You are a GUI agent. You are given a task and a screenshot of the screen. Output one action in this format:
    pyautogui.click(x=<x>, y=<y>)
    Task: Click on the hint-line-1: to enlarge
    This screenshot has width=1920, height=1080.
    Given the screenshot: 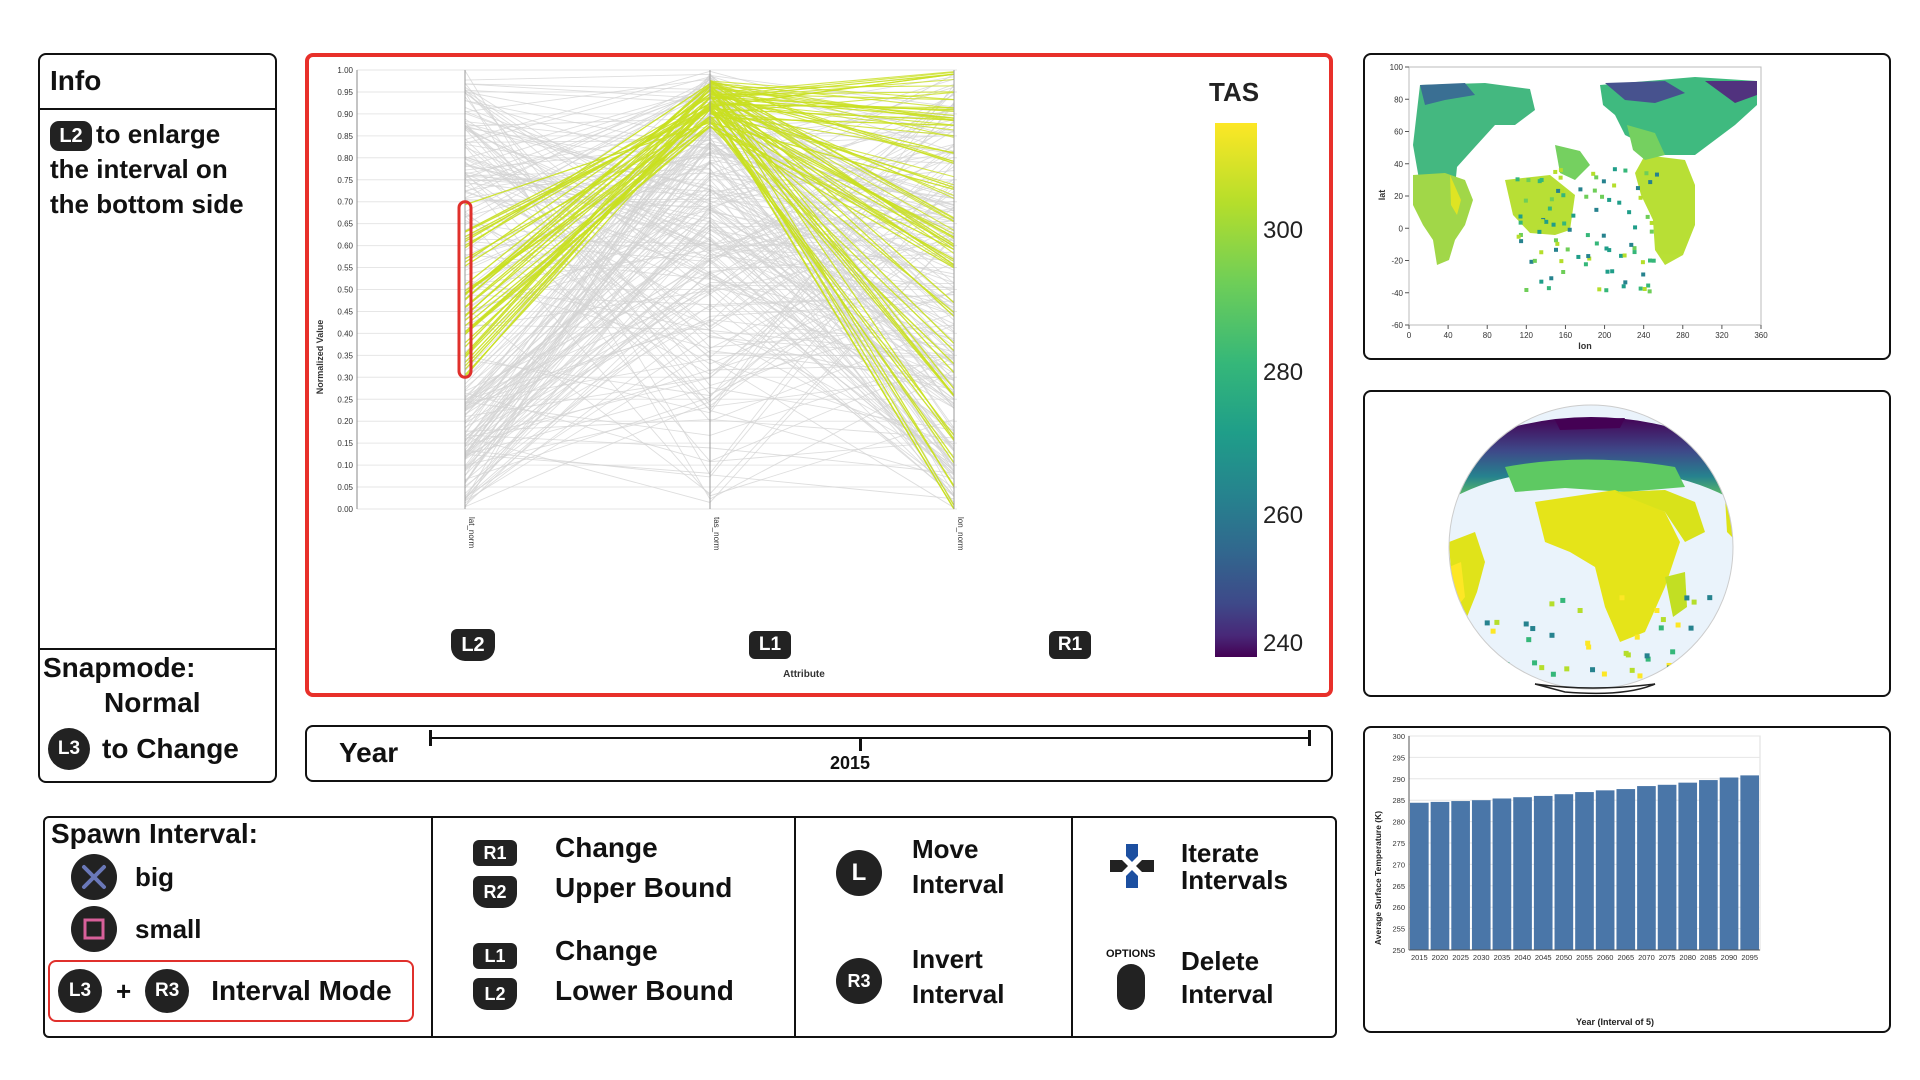 What is the action you would take?
    pyautogui.click(x=158, y=134)
    